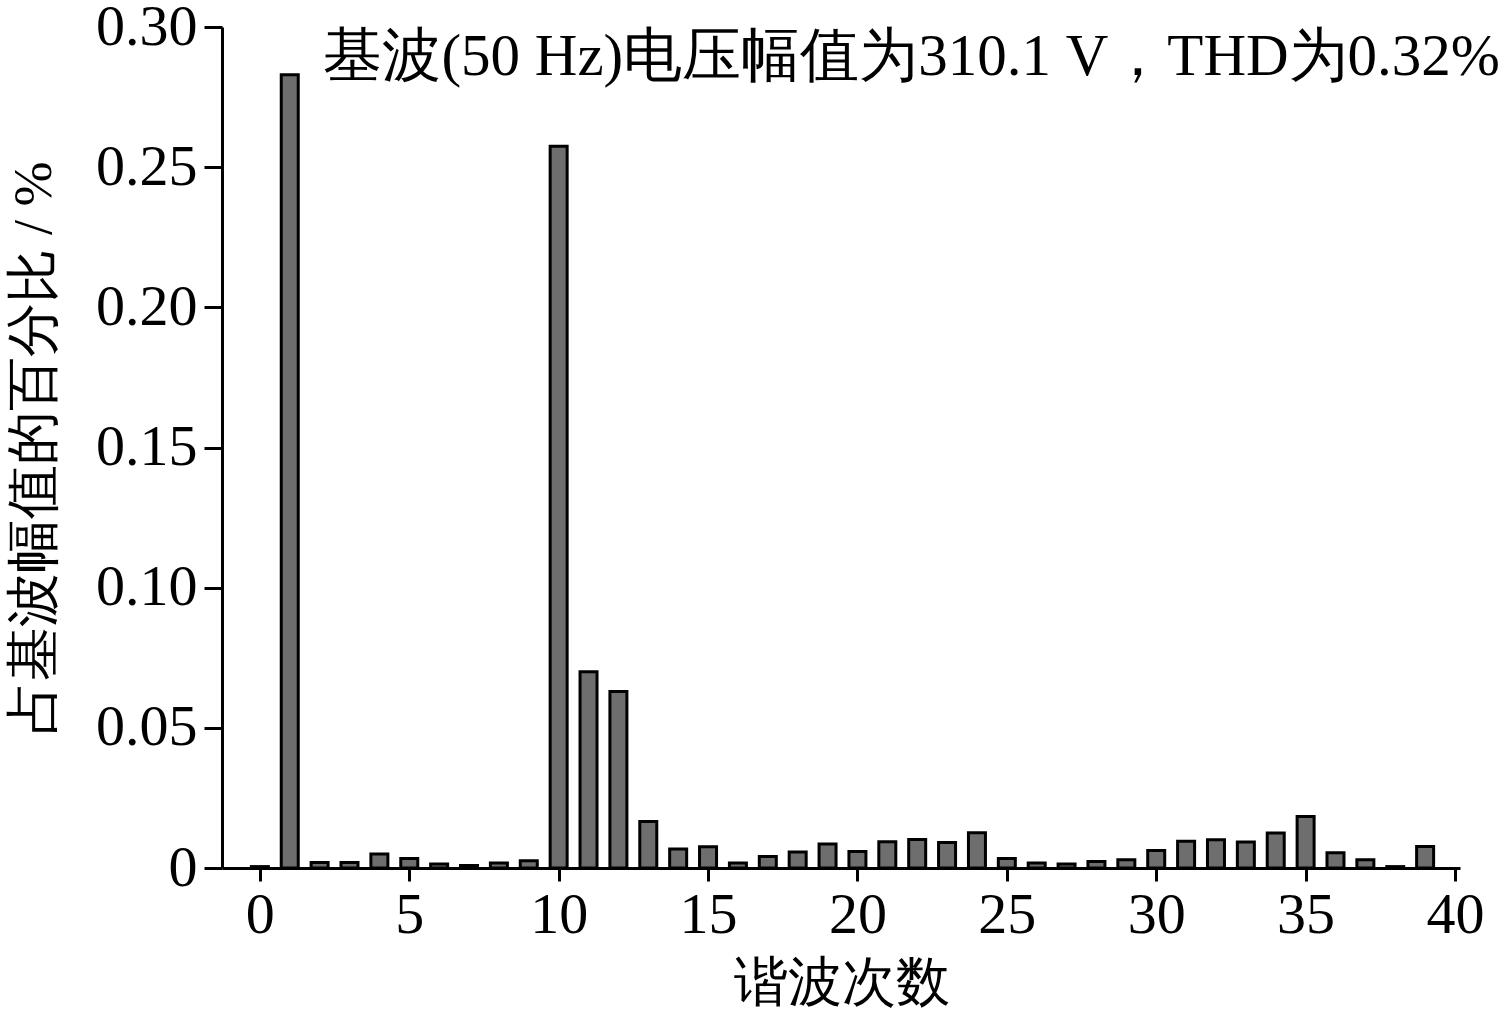  I want to click on y-tick-label: 0, so click(183, 866).